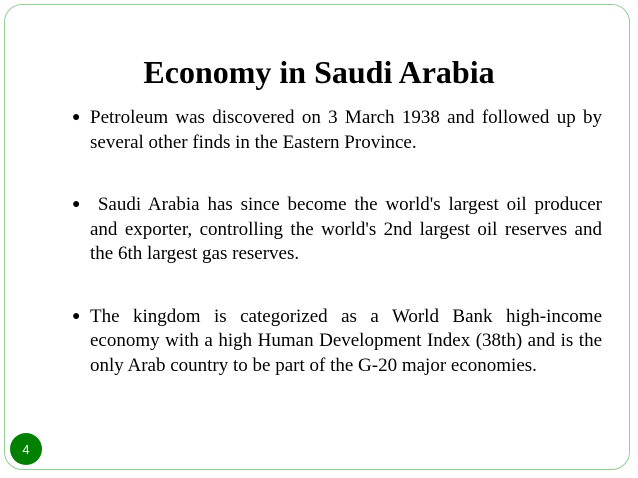 This screenshot has width=638, height=478. I want to click on page-number-badge: 4, so click(26, 449).